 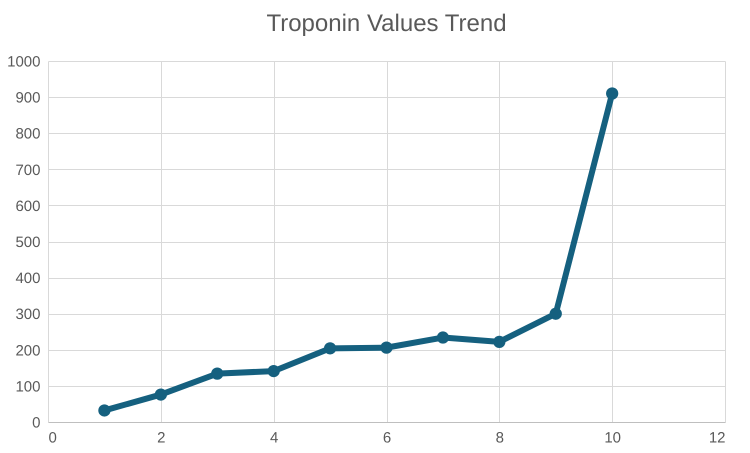 I want to click on x-tick-label: 8, so click(x=500, y=438).